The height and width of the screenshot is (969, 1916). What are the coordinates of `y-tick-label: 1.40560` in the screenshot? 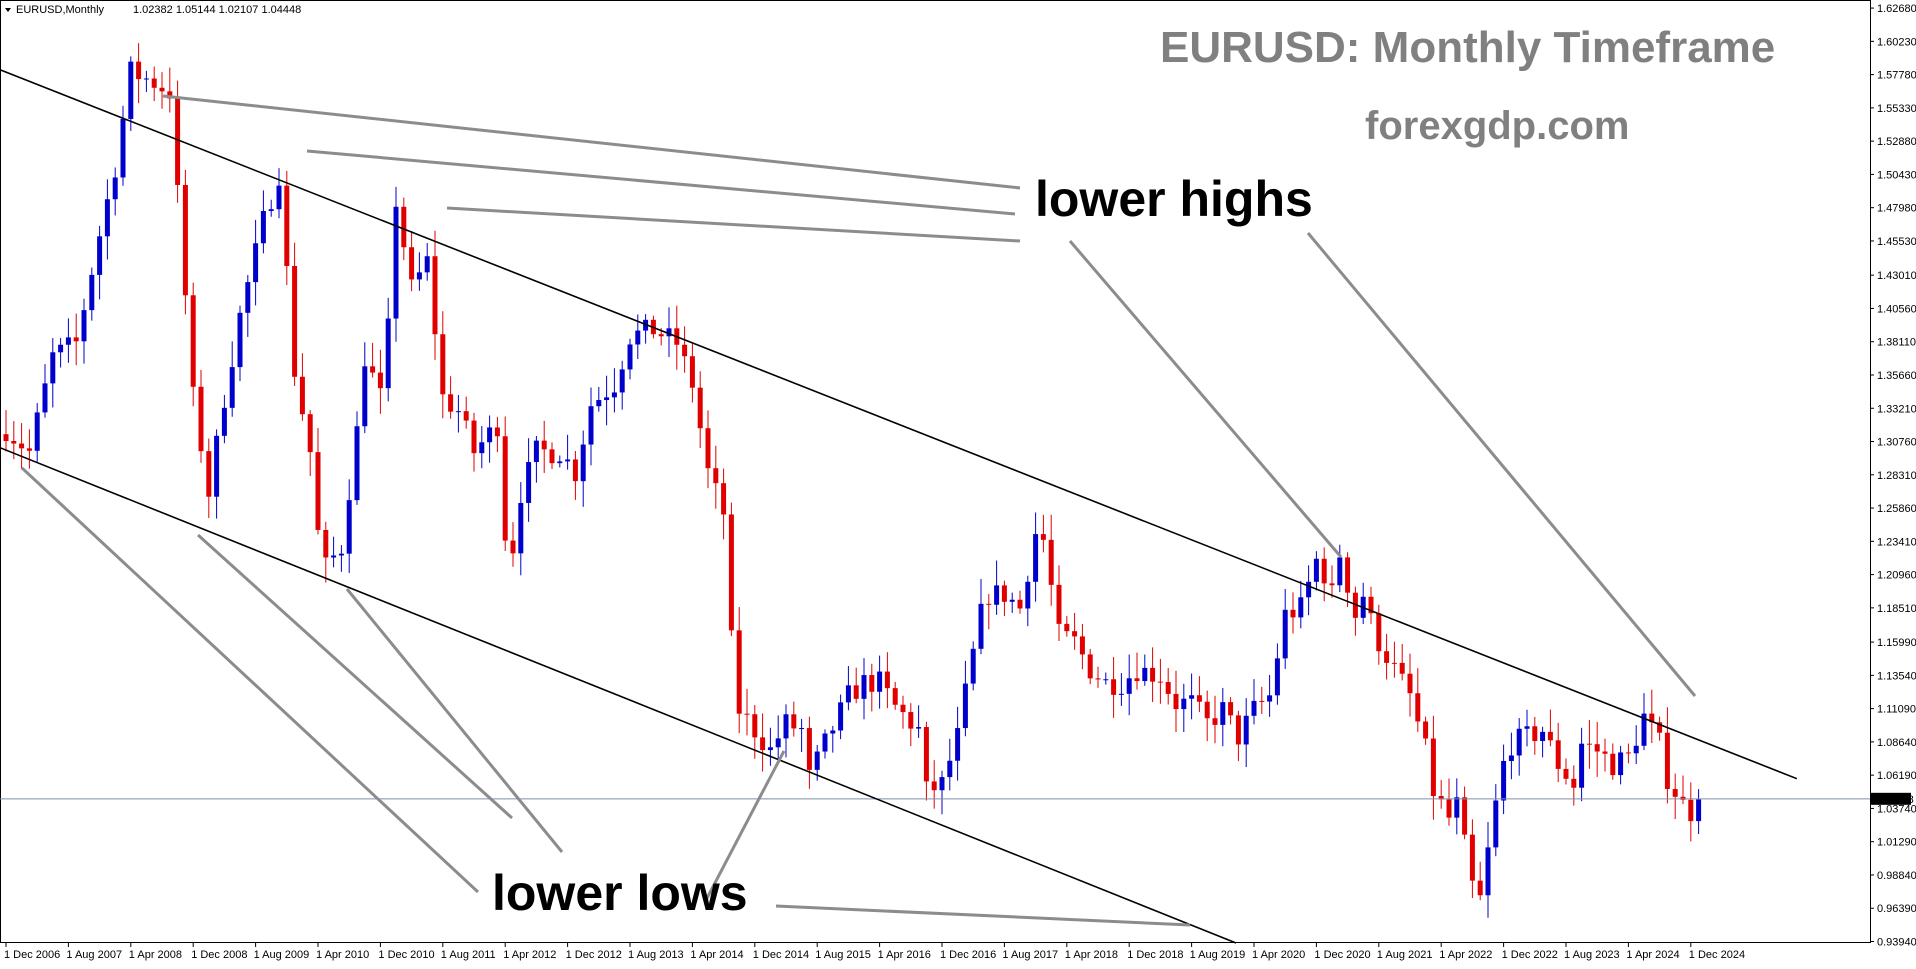 It's located at (1896, 309).